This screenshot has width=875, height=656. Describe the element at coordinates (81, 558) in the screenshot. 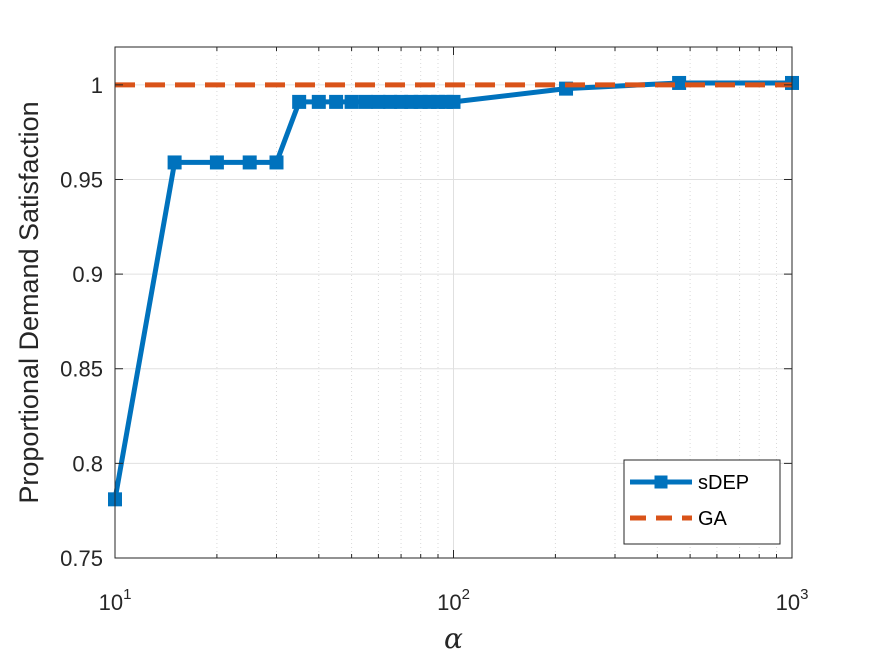

I see `y-tick-label: 0.75` at that location.